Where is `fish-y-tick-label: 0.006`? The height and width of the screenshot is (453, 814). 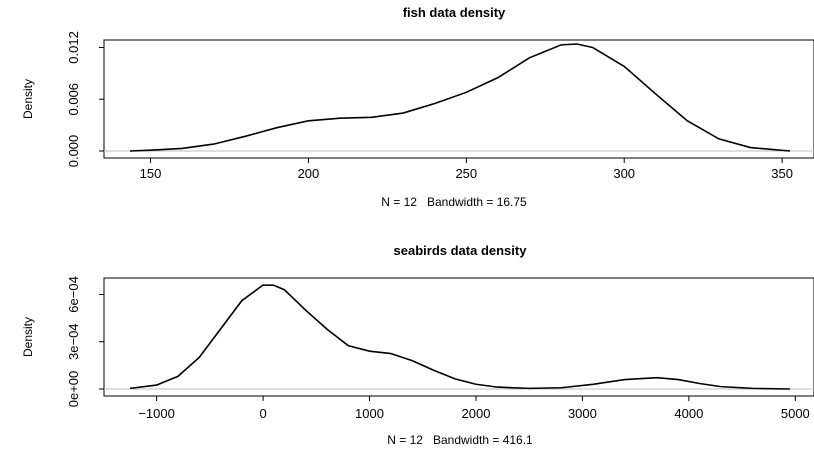 fish-y-tick-label: 0.006 is located at coordinates (73, 99).